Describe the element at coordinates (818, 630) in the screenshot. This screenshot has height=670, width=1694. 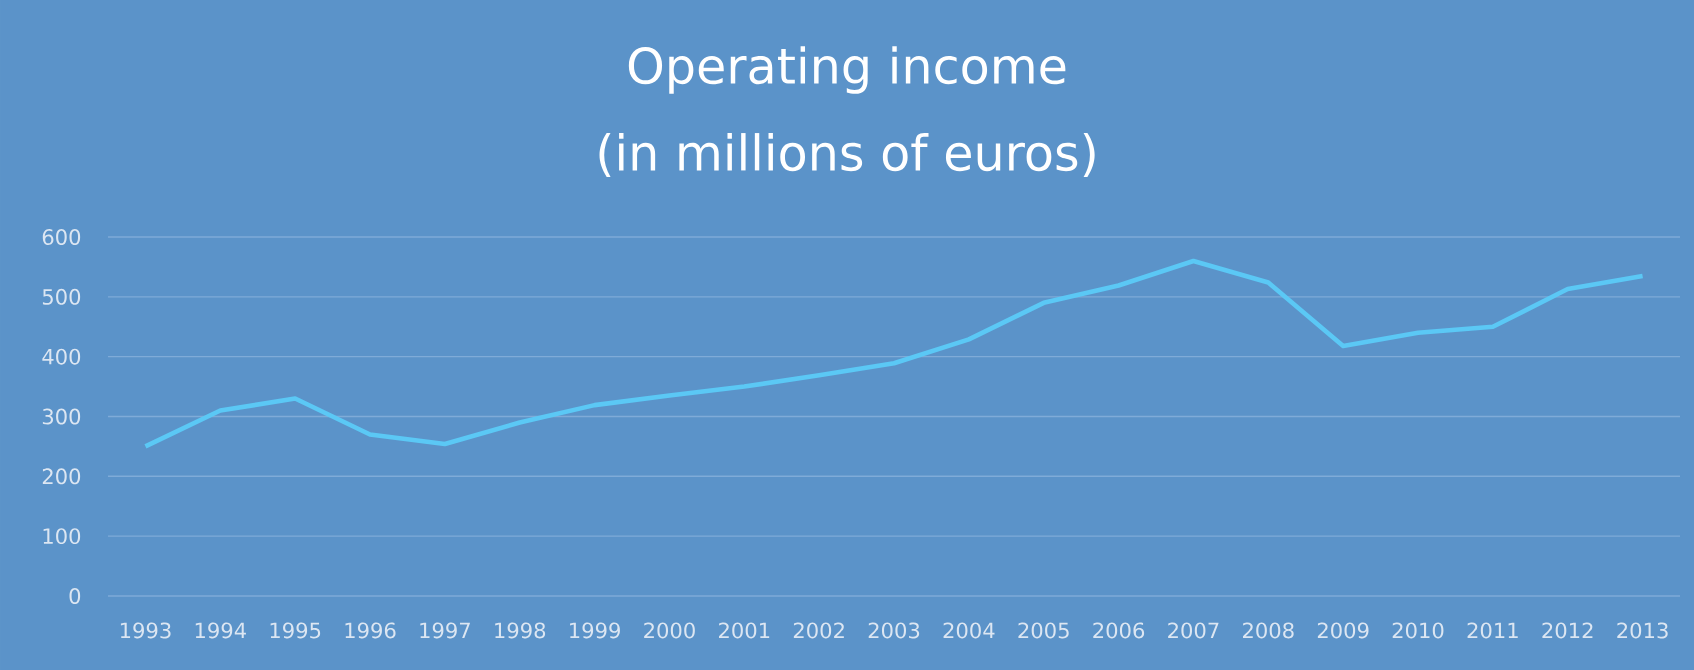
I see `x-tick-label: 2002` at that location.